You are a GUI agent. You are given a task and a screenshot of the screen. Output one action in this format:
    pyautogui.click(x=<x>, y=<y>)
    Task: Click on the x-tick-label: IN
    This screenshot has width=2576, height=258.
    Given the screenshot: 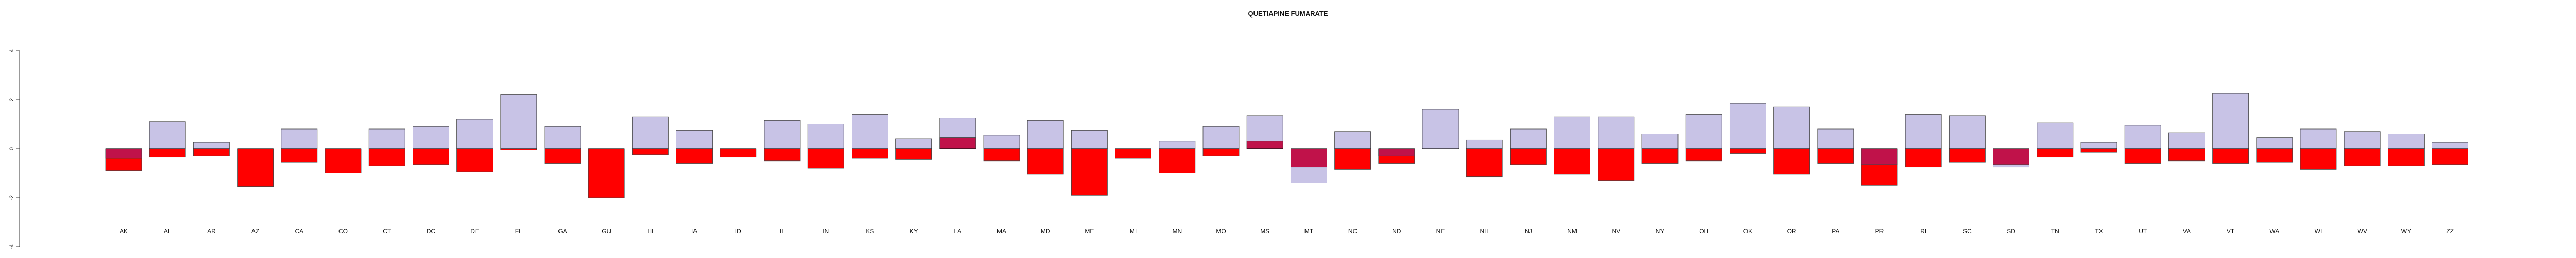 What is the action you would take?
    pyautogui.click(x=826, y=231)
    